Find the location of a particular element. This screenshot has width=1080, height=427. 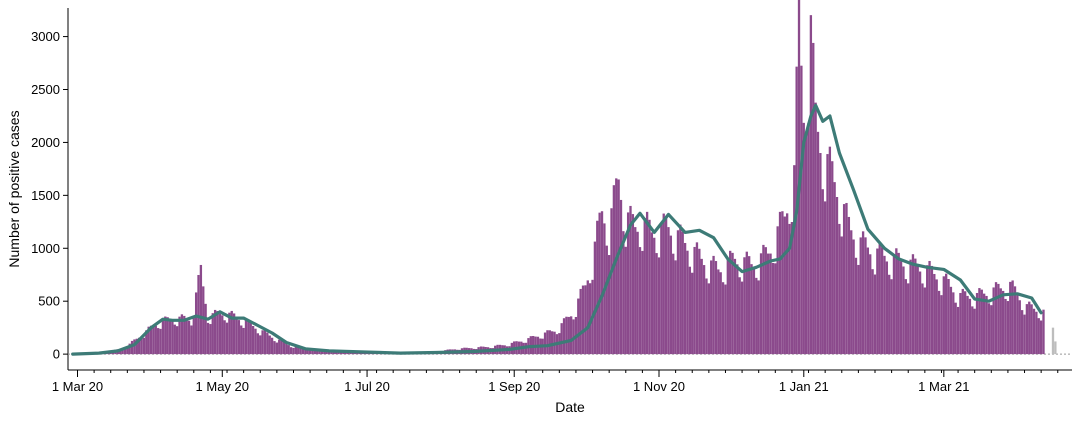

y-tick-label: 2000 is located at coordinates (45, 142).